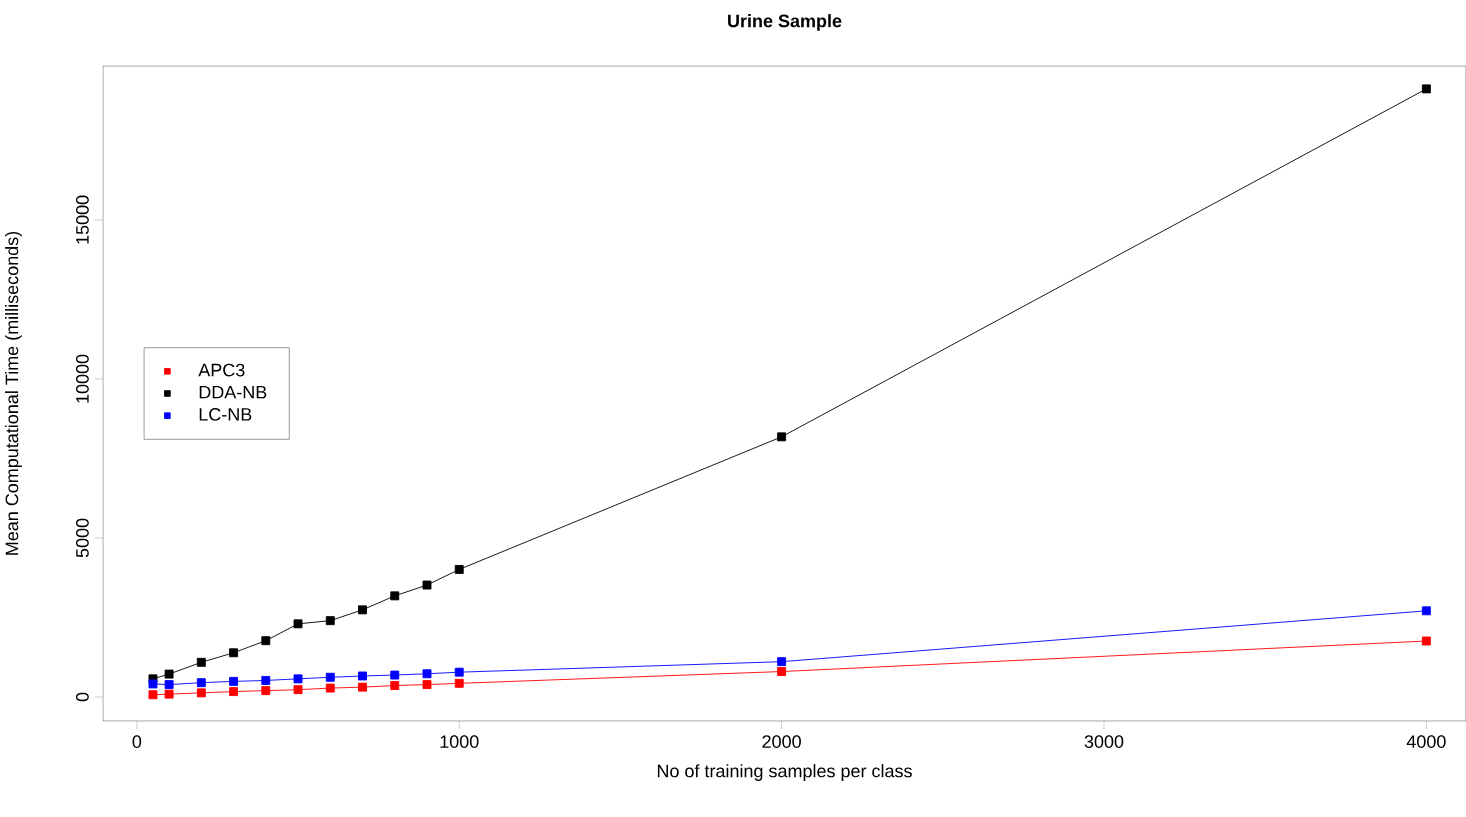  What do you see at coordinates (82, 697) in the screenshot?
I see `y-tick-label: 0` at bounding box center [82, 697].